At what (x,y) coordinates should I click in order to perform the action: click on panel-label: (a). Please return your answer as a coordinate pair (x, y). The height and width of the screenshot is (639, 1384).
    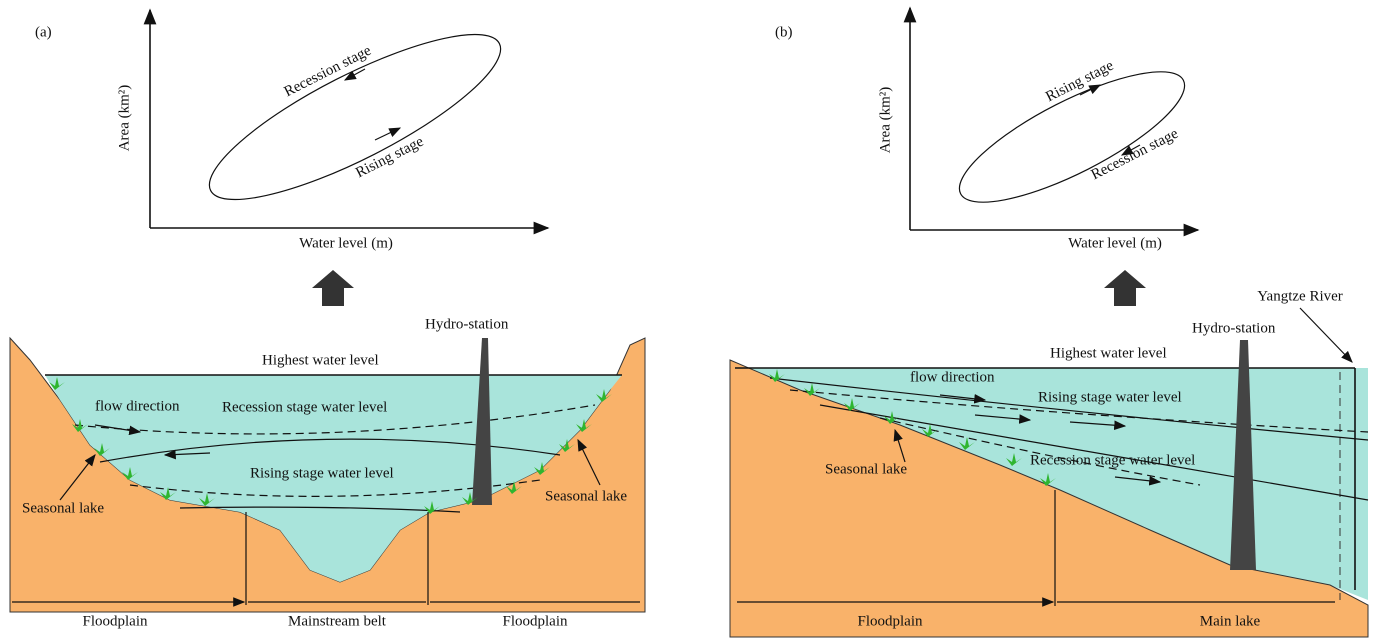
    Looking at the image, I should click on (43, 32).